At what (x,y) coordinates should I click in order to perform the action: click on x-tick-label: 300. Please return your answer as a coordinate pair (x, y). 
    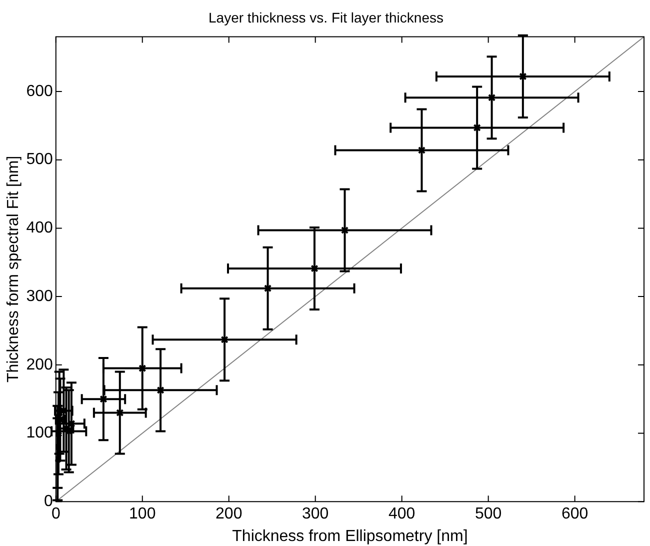
    Looking at the image, I should click on (315, 514).